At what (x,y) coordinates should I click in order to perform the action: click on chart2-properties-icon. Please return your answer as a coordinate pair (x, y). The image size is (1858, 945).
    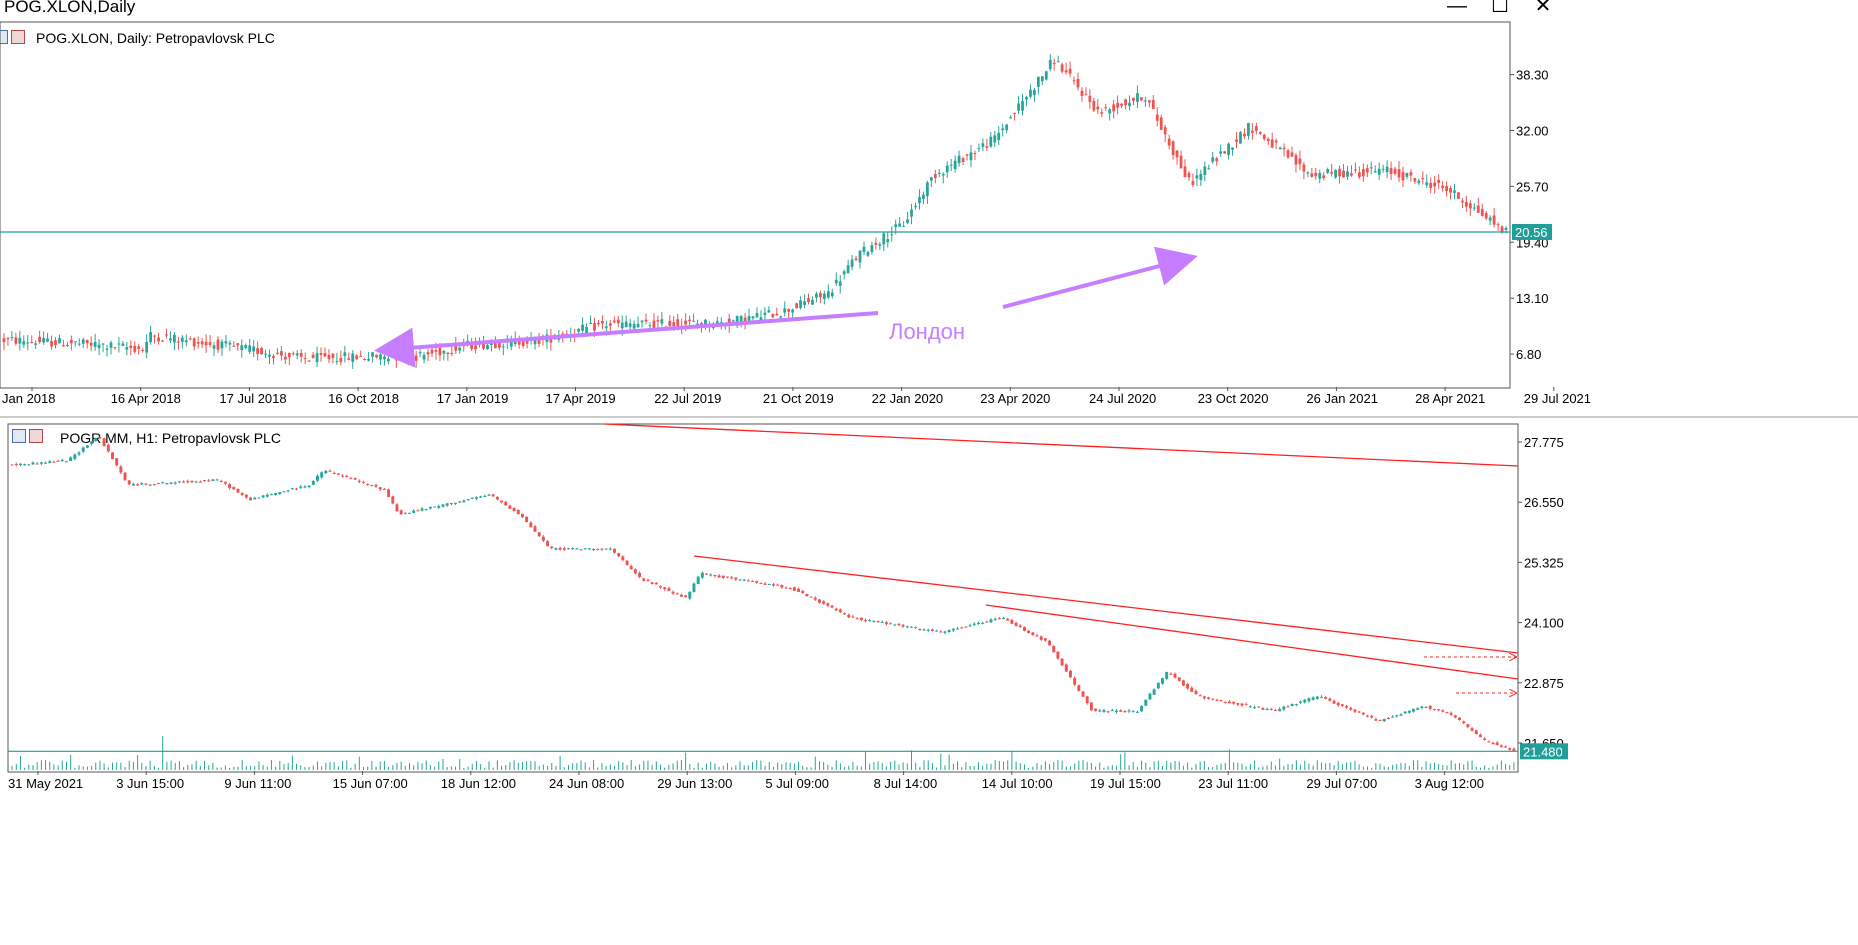
    Looking at the image, I should click on (19, 436).